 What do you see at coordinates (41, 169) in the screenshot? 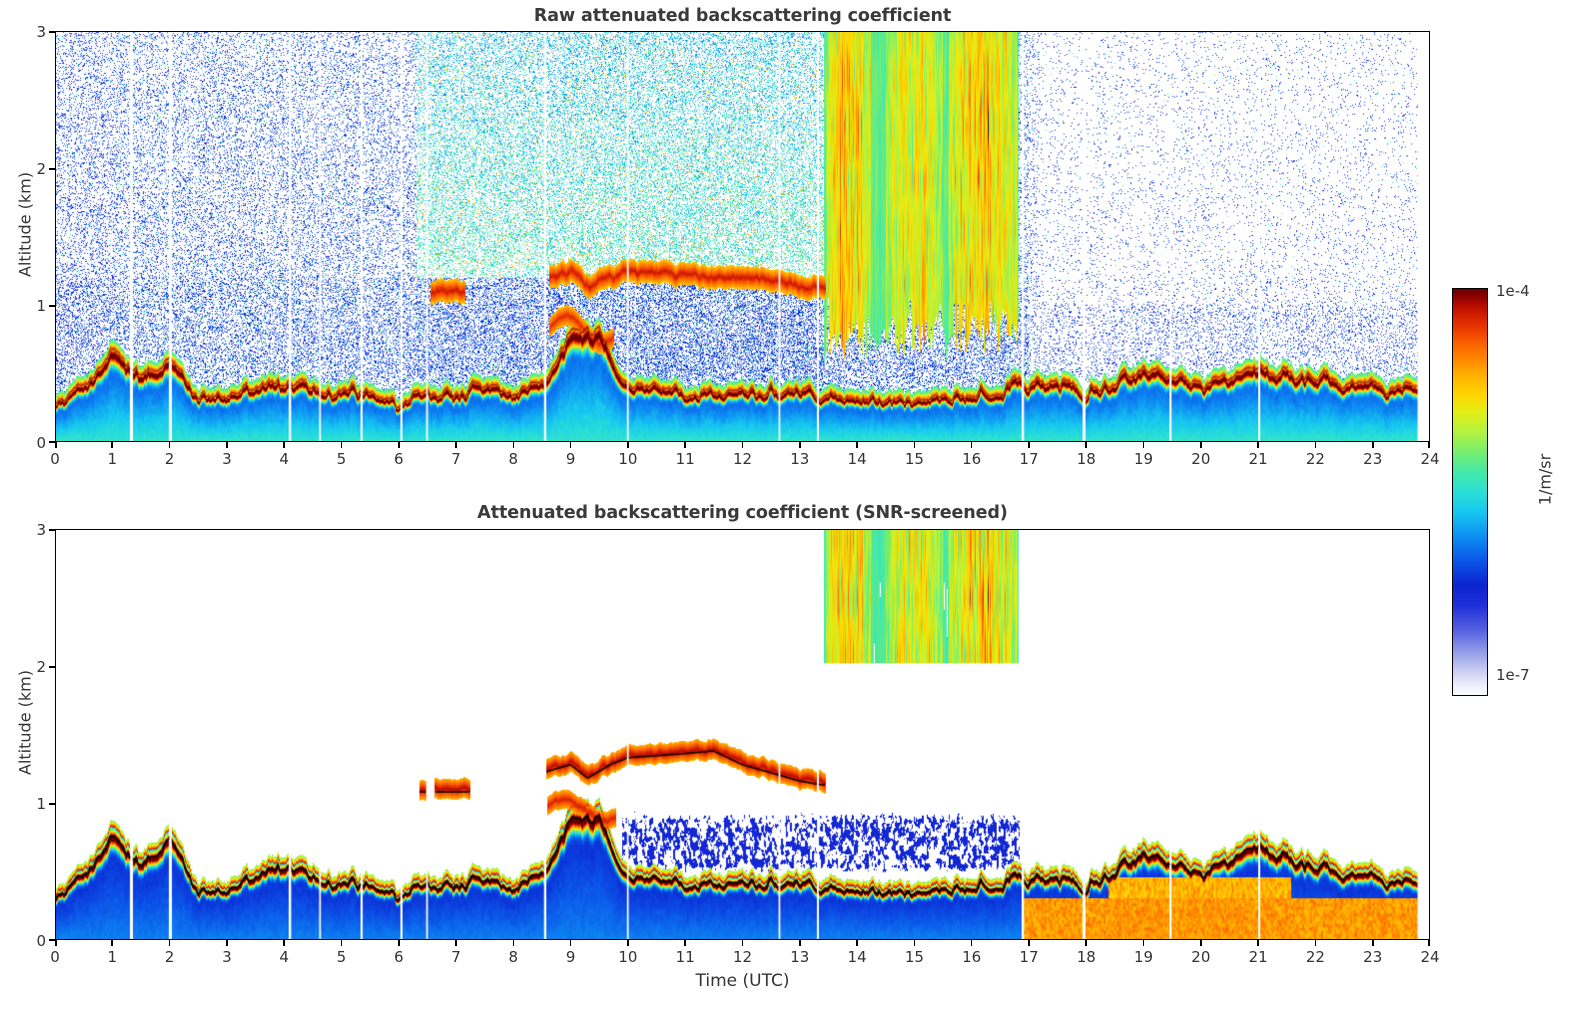
I see `panel-raw-ytick-2: 2` at bounding box center [41, 169].